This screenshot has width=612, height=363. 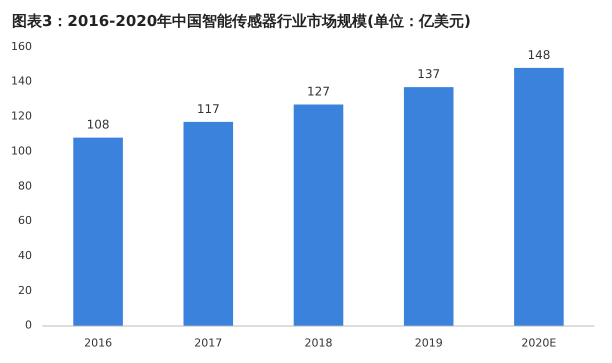 I want to click on x-tick-label: 2018, so click(x=318, y=343).